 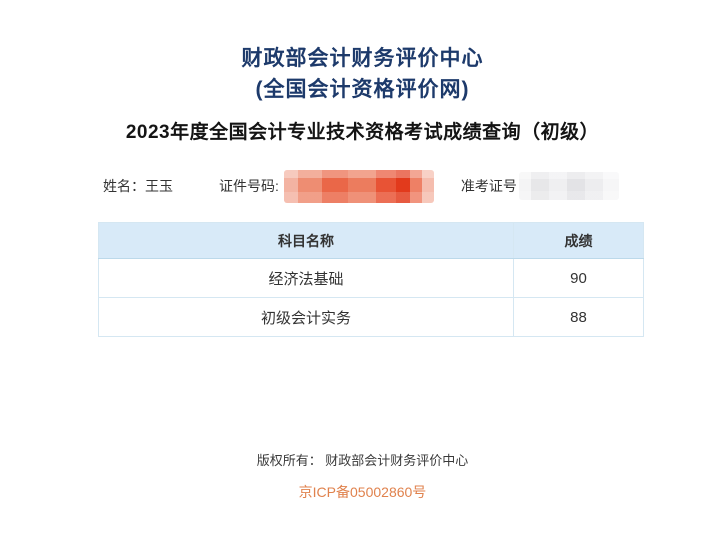 What do you see at coordinates (362, 460) in the screenshot?
I see `copyright-text: 版权所有： 财政部会计财务评价中心` at bounding box center [362, 460].